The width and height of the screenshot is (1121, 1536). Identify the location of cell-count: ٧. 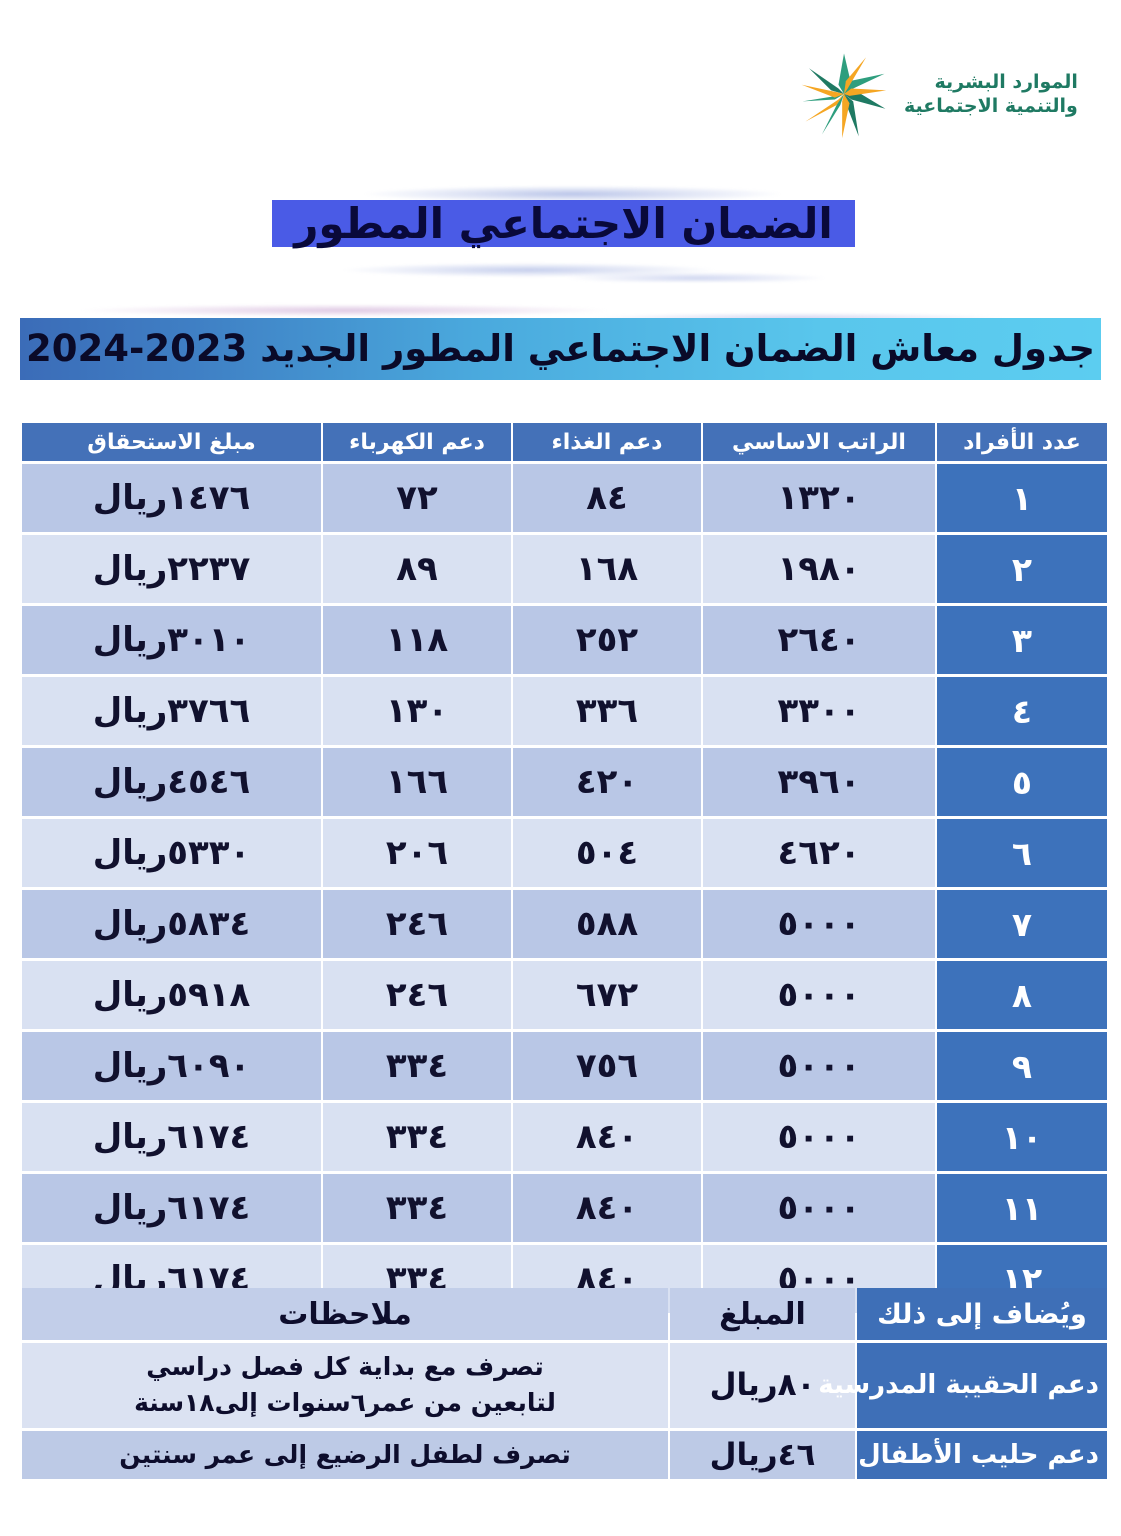
(1022, 924).